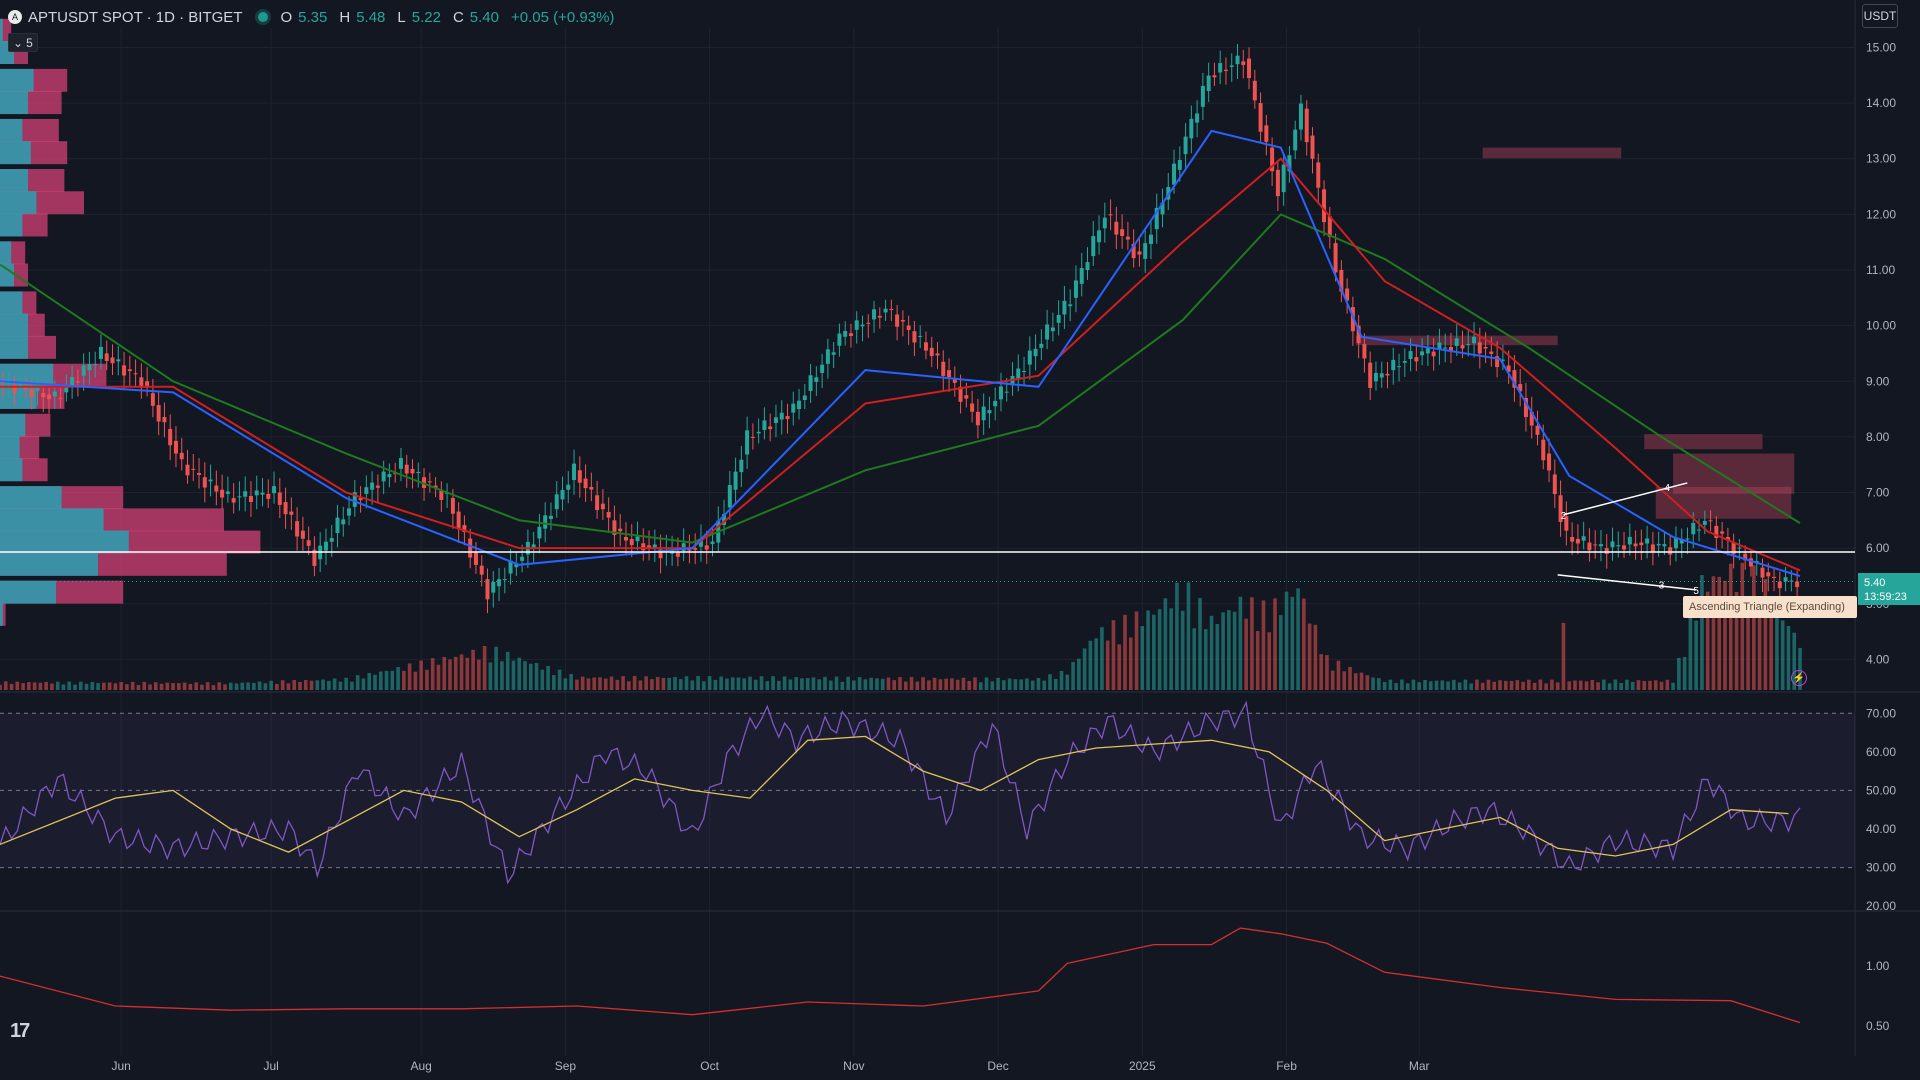 The image size is (1920, 1080). What do you see at coordinates (1799, 678) in the screenshot?
I see `lightning-icon: ⚡` at bounding box center [1799, 678].